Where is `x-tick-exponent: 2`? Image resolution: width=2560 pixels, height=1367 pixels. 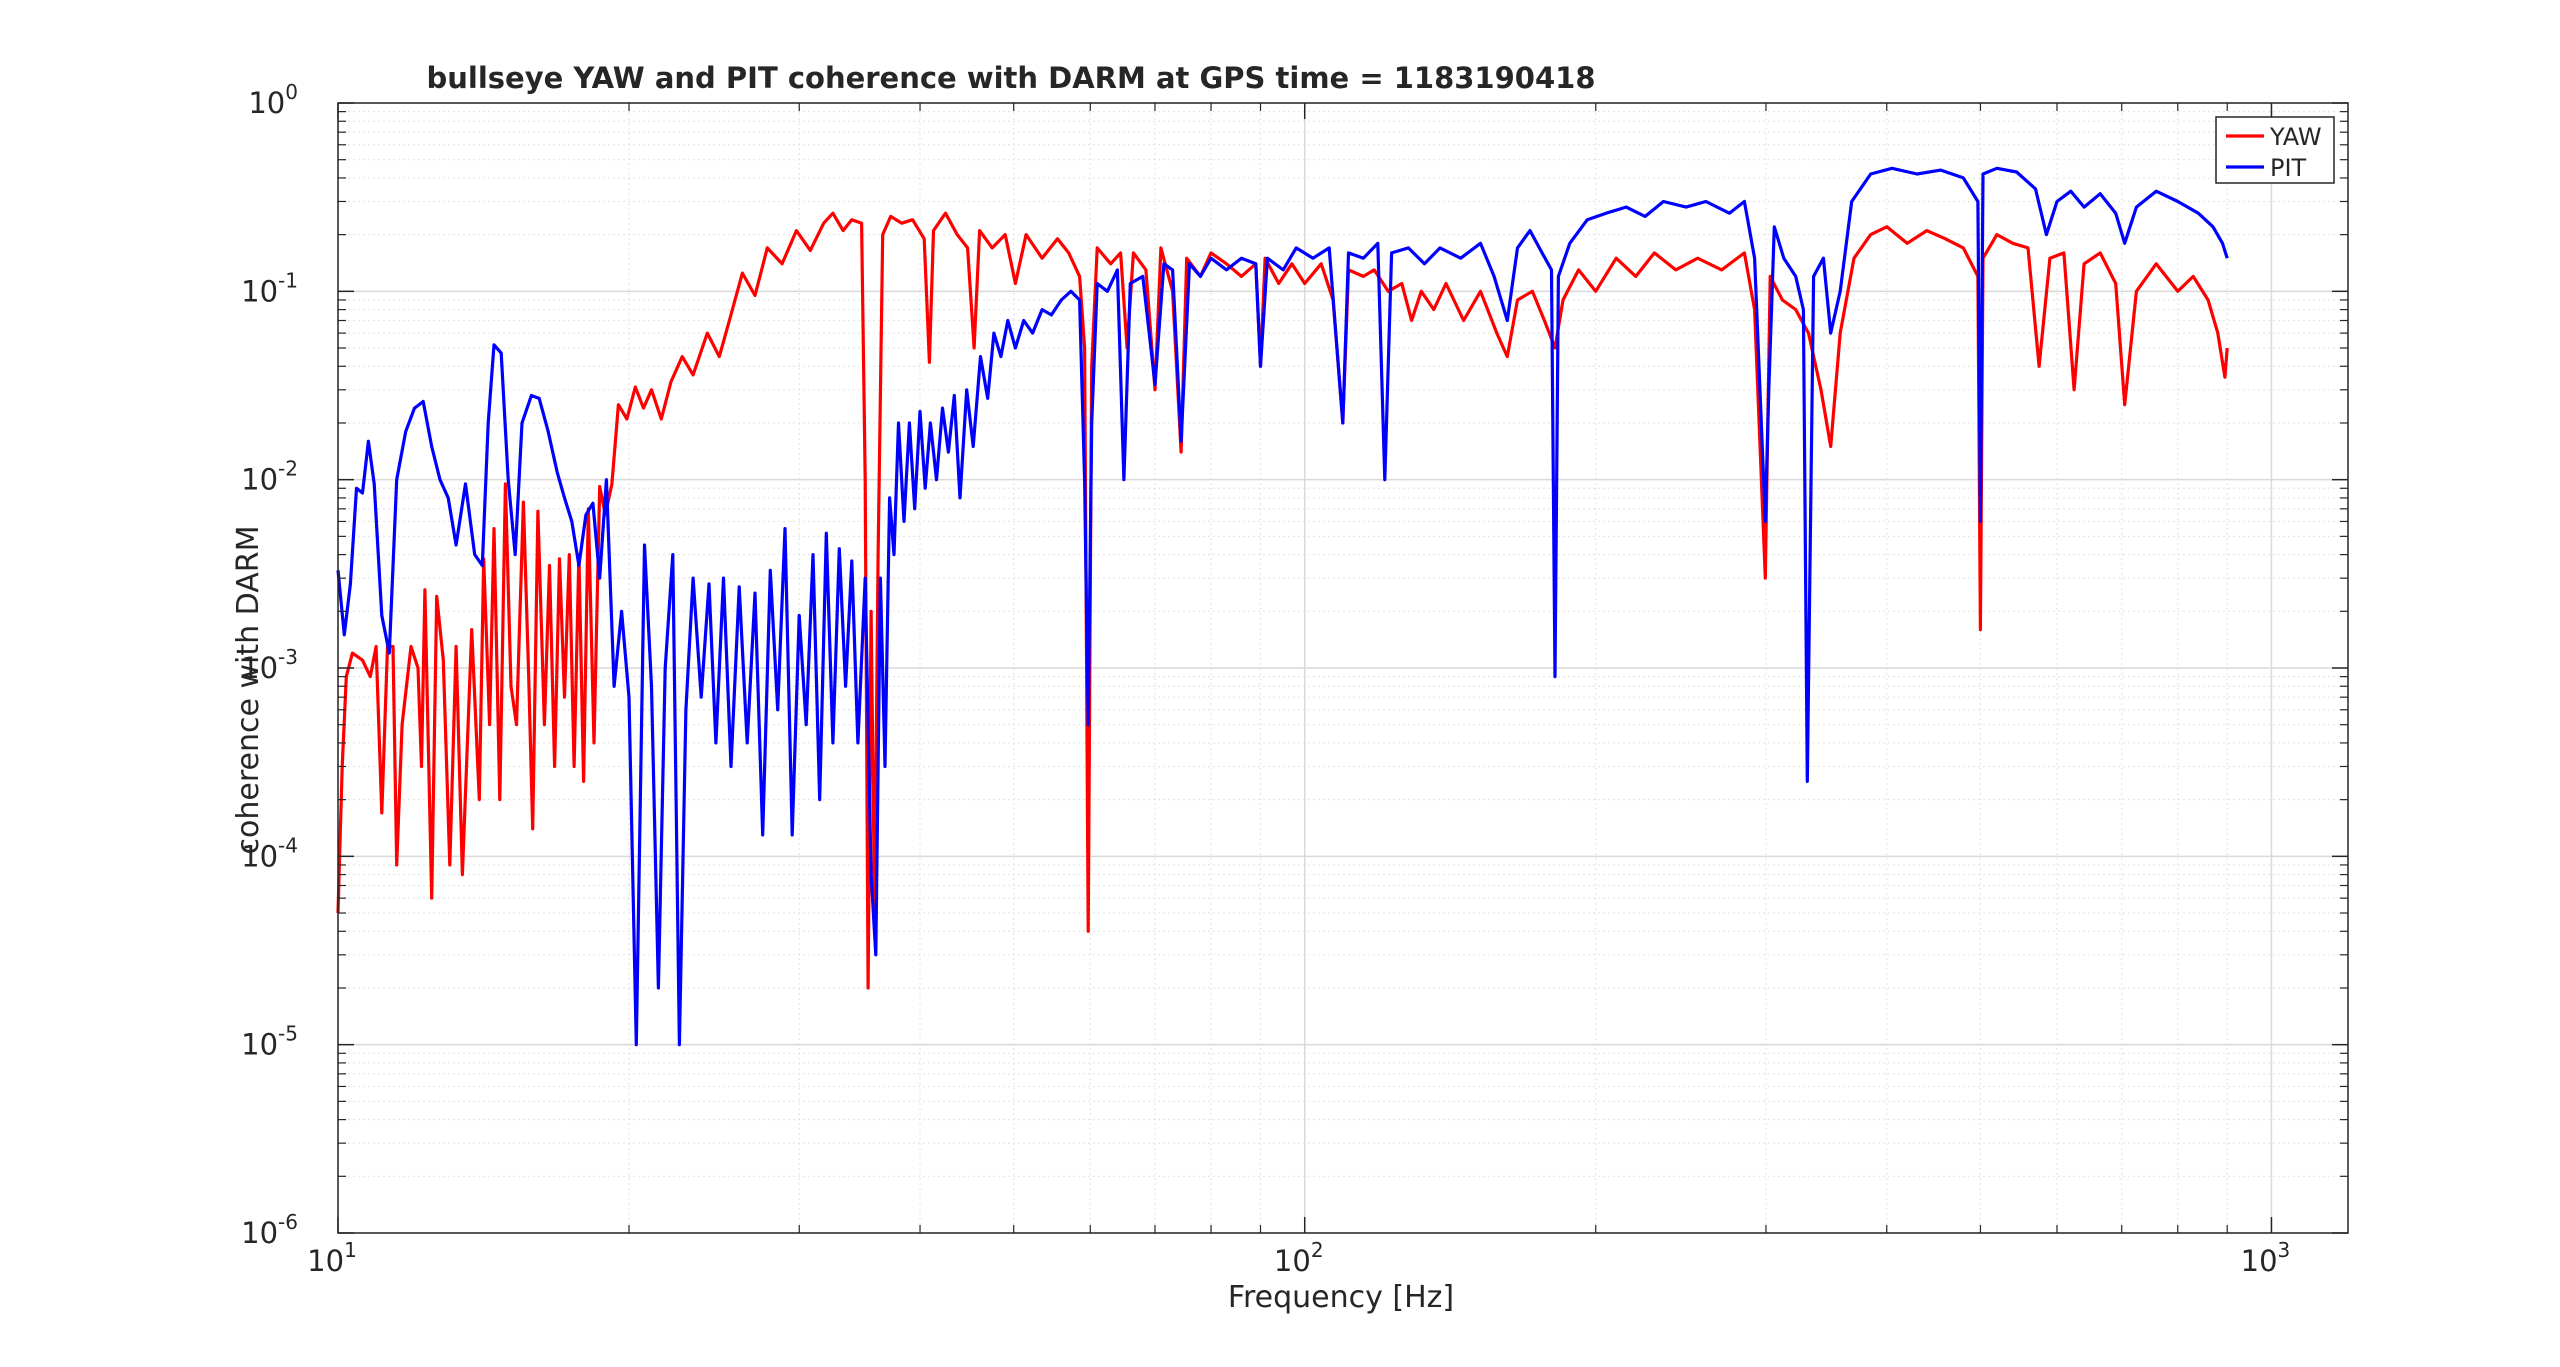 x-tick-exponent: 2 is located at coordinates (1317, 1250).